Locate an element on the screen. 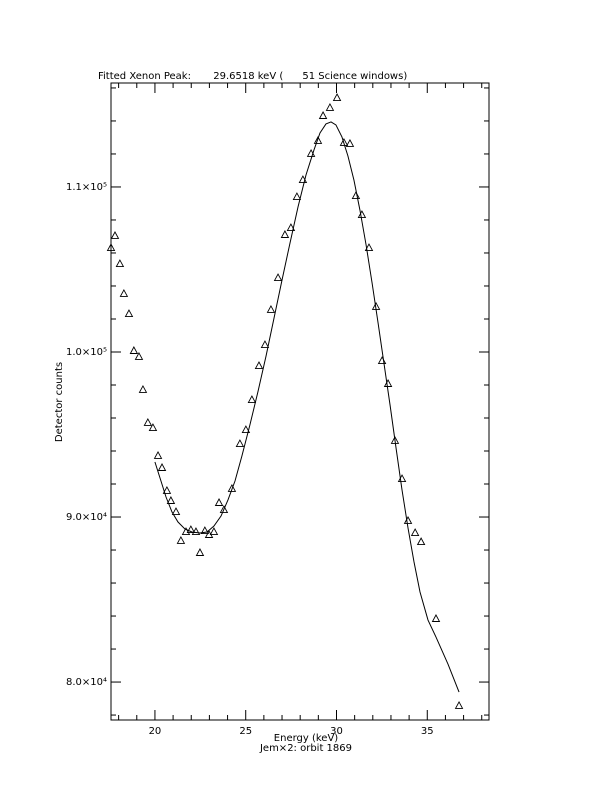  x-tick-label: 20 is located at coordinates (155, 731).